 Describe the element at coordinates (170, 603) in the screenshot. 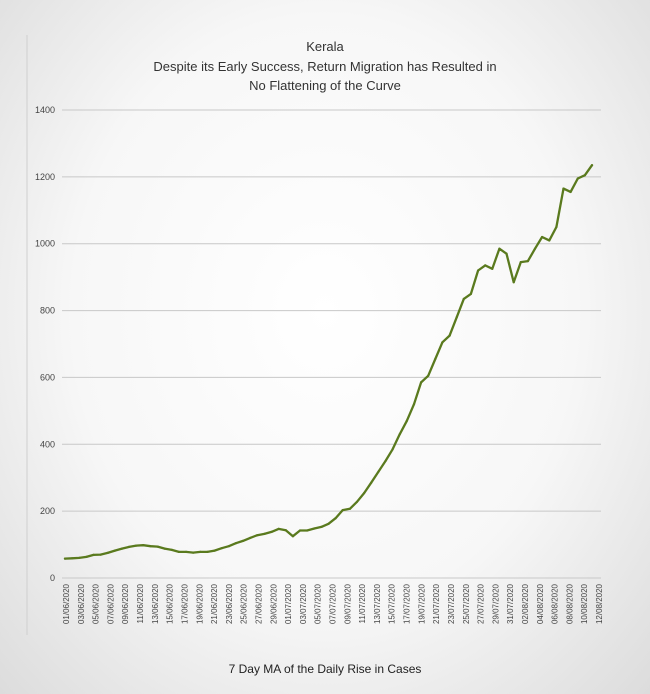

I see `x-tick-label-7: 15/06/2020` at that location.